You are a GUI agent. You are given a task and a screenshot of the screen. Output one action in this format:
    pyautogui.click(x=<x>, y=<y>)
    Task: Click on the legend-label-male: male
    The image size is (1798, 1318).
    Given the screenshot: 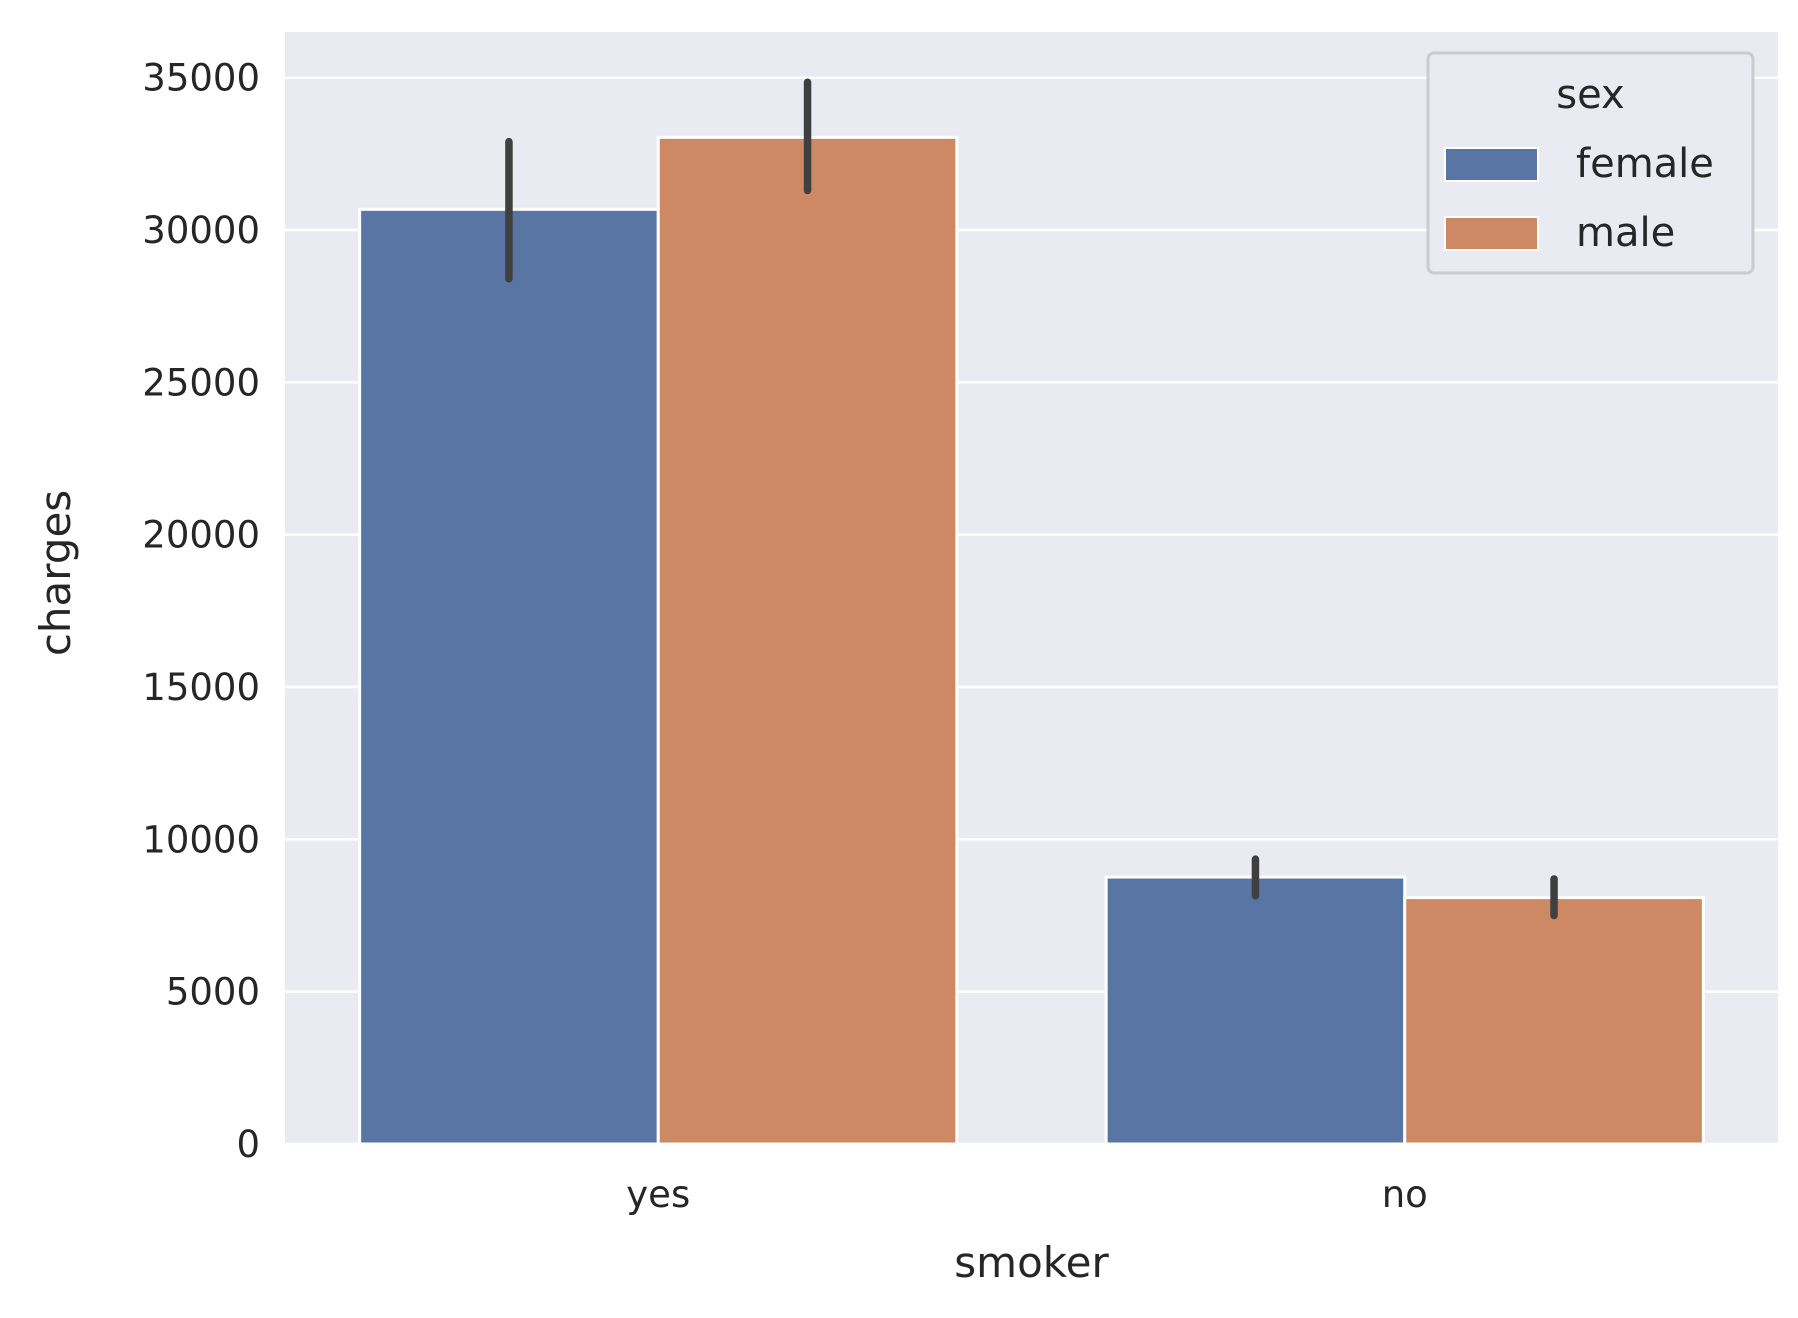 What is the action you would take?
    pyautogui.click(x=1625, y=233)
    